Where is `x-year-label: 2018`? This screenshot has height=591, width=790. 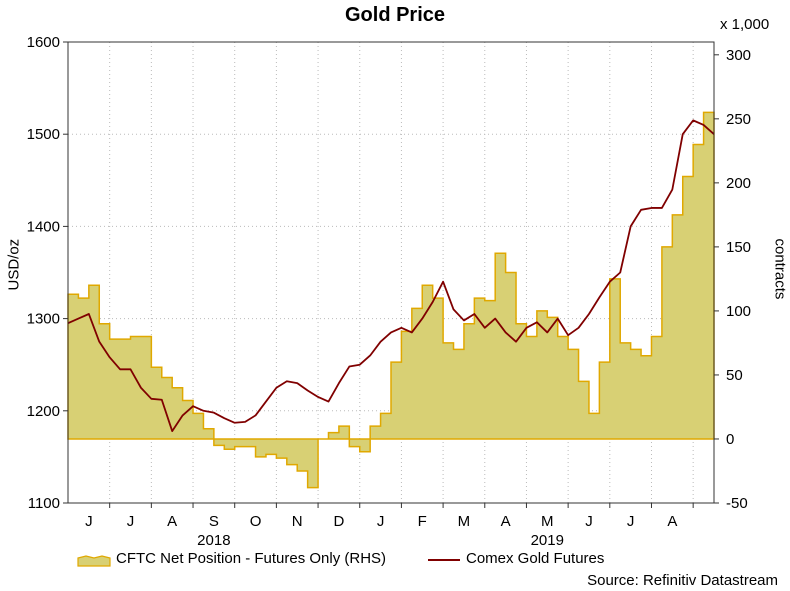
x-year-label: 2018 is located at coordinates (213, 540).